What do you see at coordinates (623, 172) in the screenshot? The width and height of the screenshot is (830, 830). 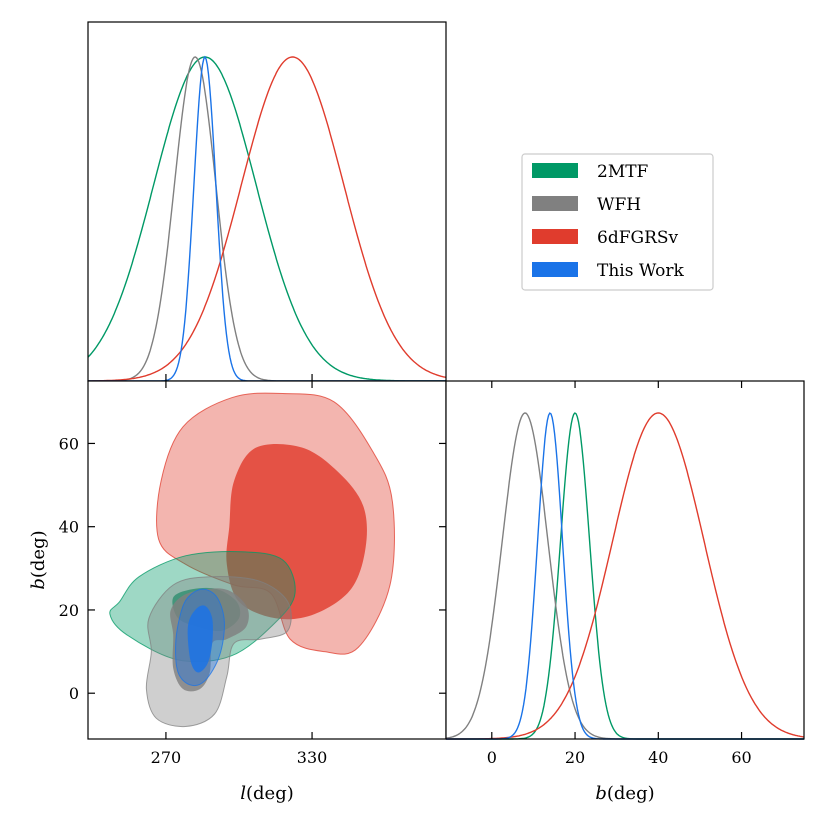 I see `legend-label-2mtf: 2MTF` at bounding box center [623, 172].